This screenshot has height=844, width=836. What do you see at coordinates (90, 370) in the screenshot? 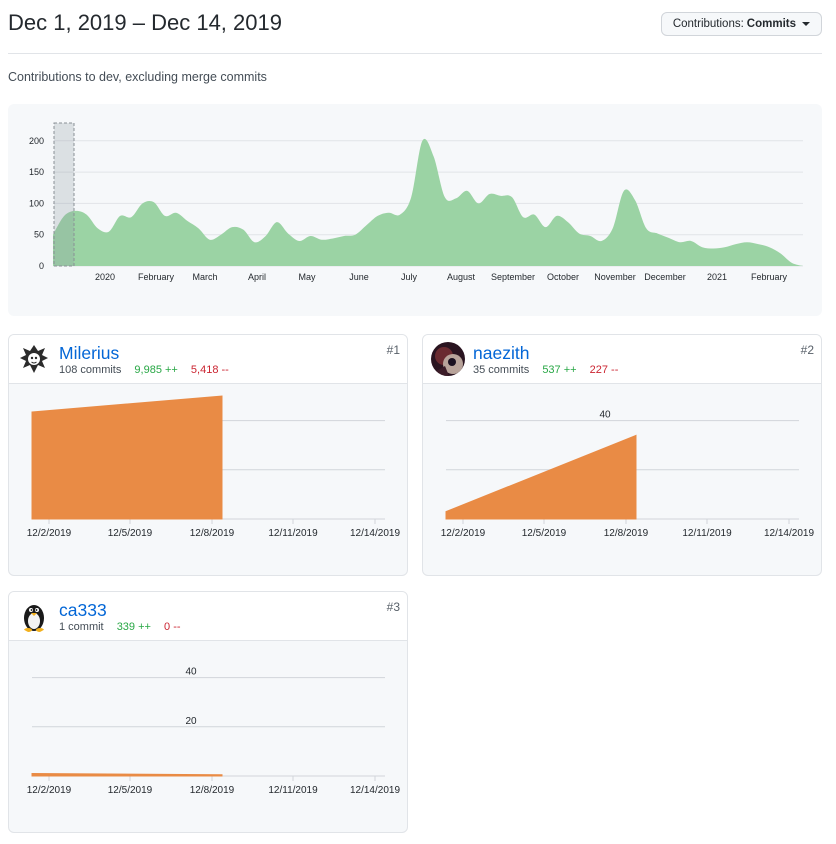
I see `commit-count: 108 commits` at bounding box center [90, 370].